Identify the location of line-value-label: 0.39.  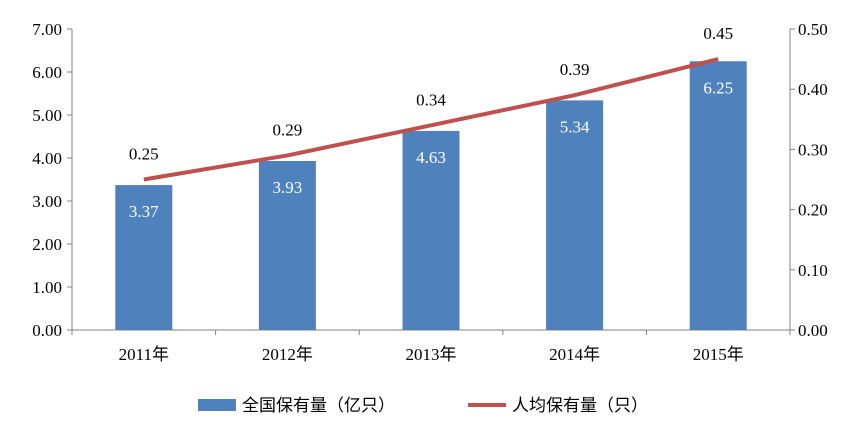
(575, 69).